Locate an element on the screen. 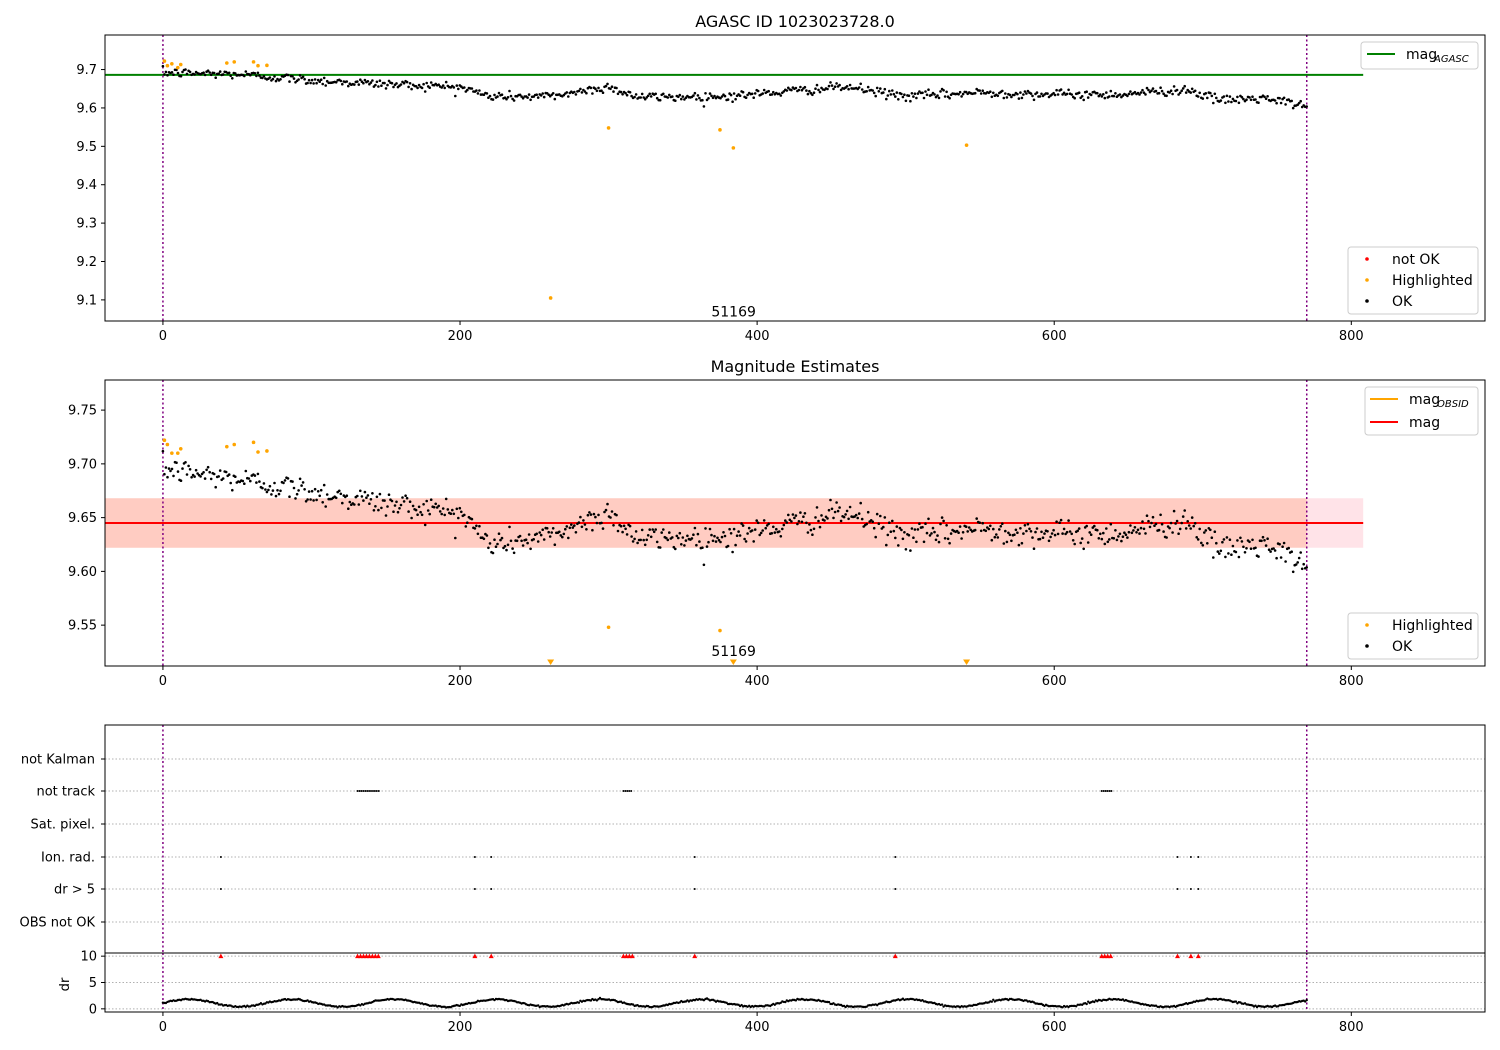 The width and height of the screenshot is (1500, 1050). x-tick-label: 200 is located at coordinates (460, 681).